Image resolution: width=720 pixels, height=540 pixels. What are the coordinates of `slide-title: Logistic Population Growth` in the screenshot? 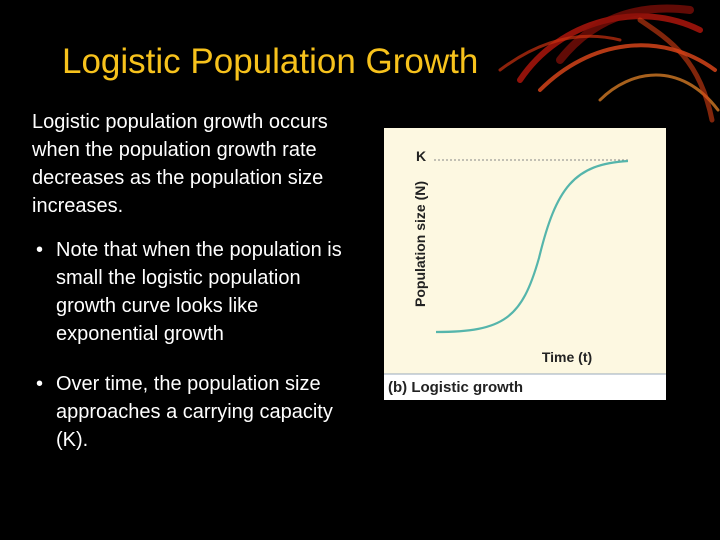 It's located at (270, 61).